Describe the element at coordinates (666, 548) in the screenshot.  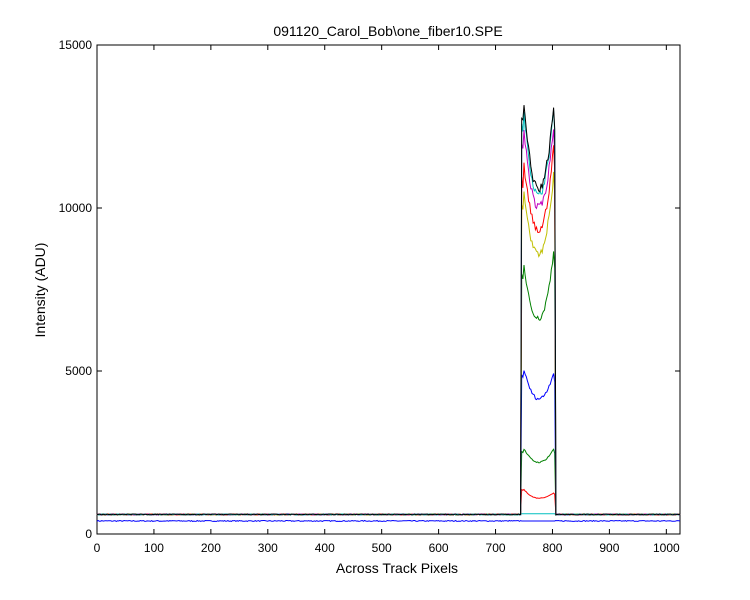
I see `x-tick-label: 1000` at that location.